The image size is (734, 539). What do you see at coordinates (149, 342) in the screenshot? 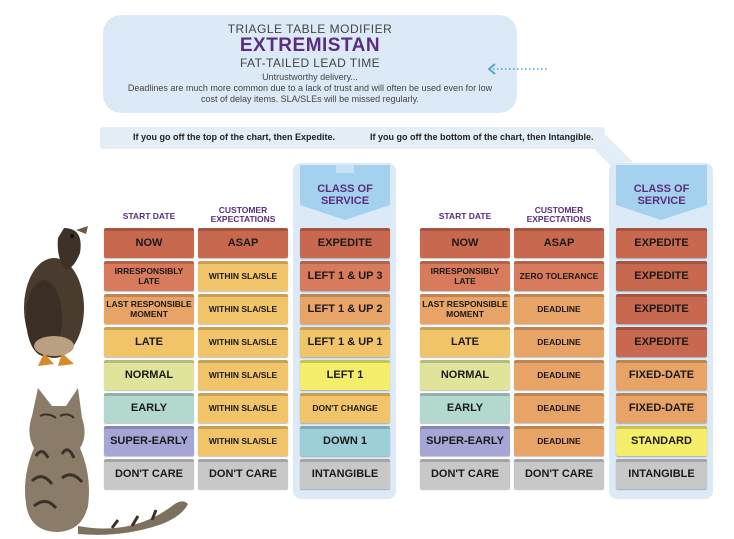
I see `start-date-cell-left: LATE` at bounding box center [149, 342].